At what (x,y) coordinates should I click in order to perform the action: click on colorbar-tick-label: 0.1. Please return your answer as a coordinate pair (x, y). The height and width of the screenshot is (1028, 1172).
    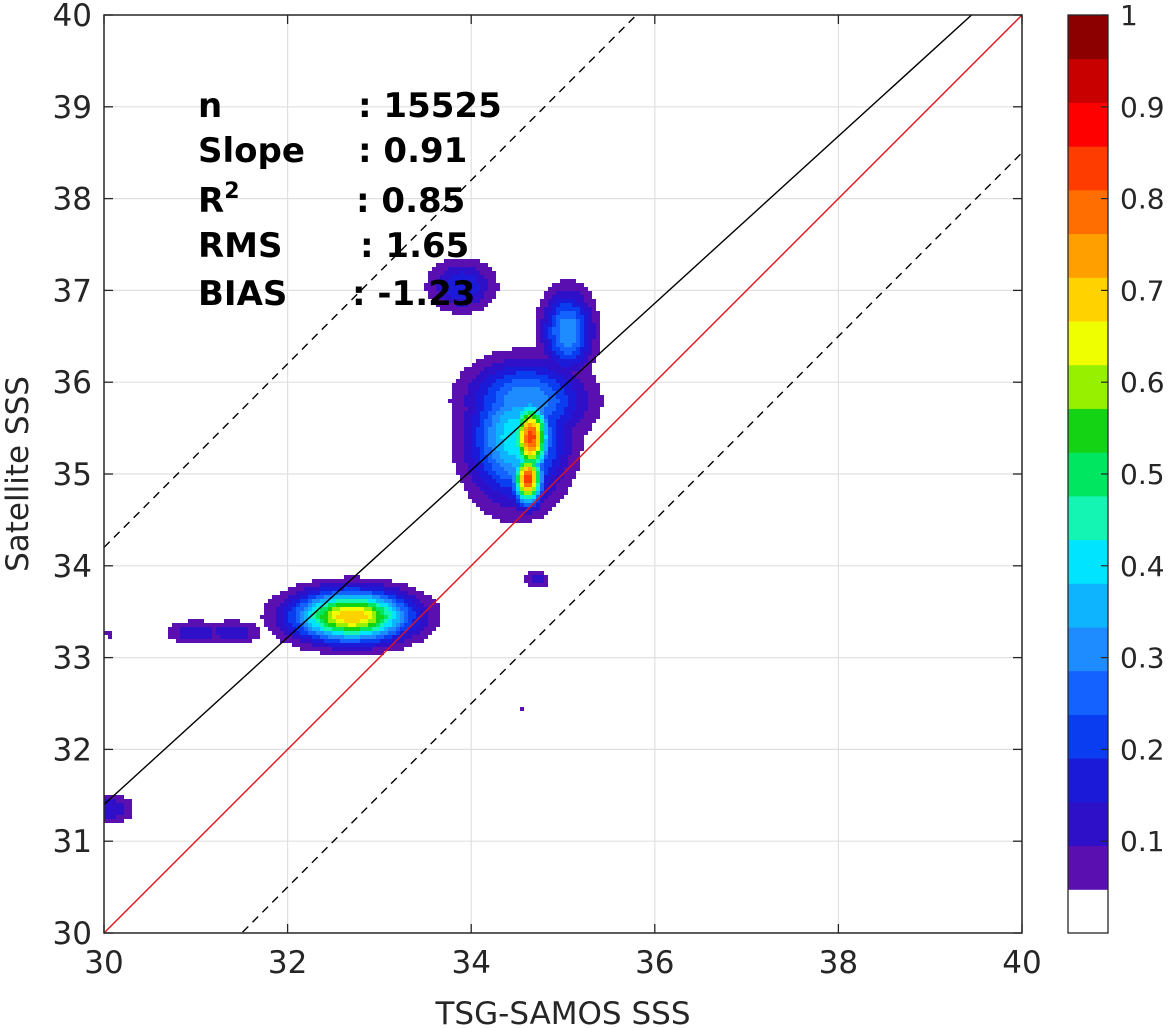
    Looking at the image, I should click on (1142, 841).